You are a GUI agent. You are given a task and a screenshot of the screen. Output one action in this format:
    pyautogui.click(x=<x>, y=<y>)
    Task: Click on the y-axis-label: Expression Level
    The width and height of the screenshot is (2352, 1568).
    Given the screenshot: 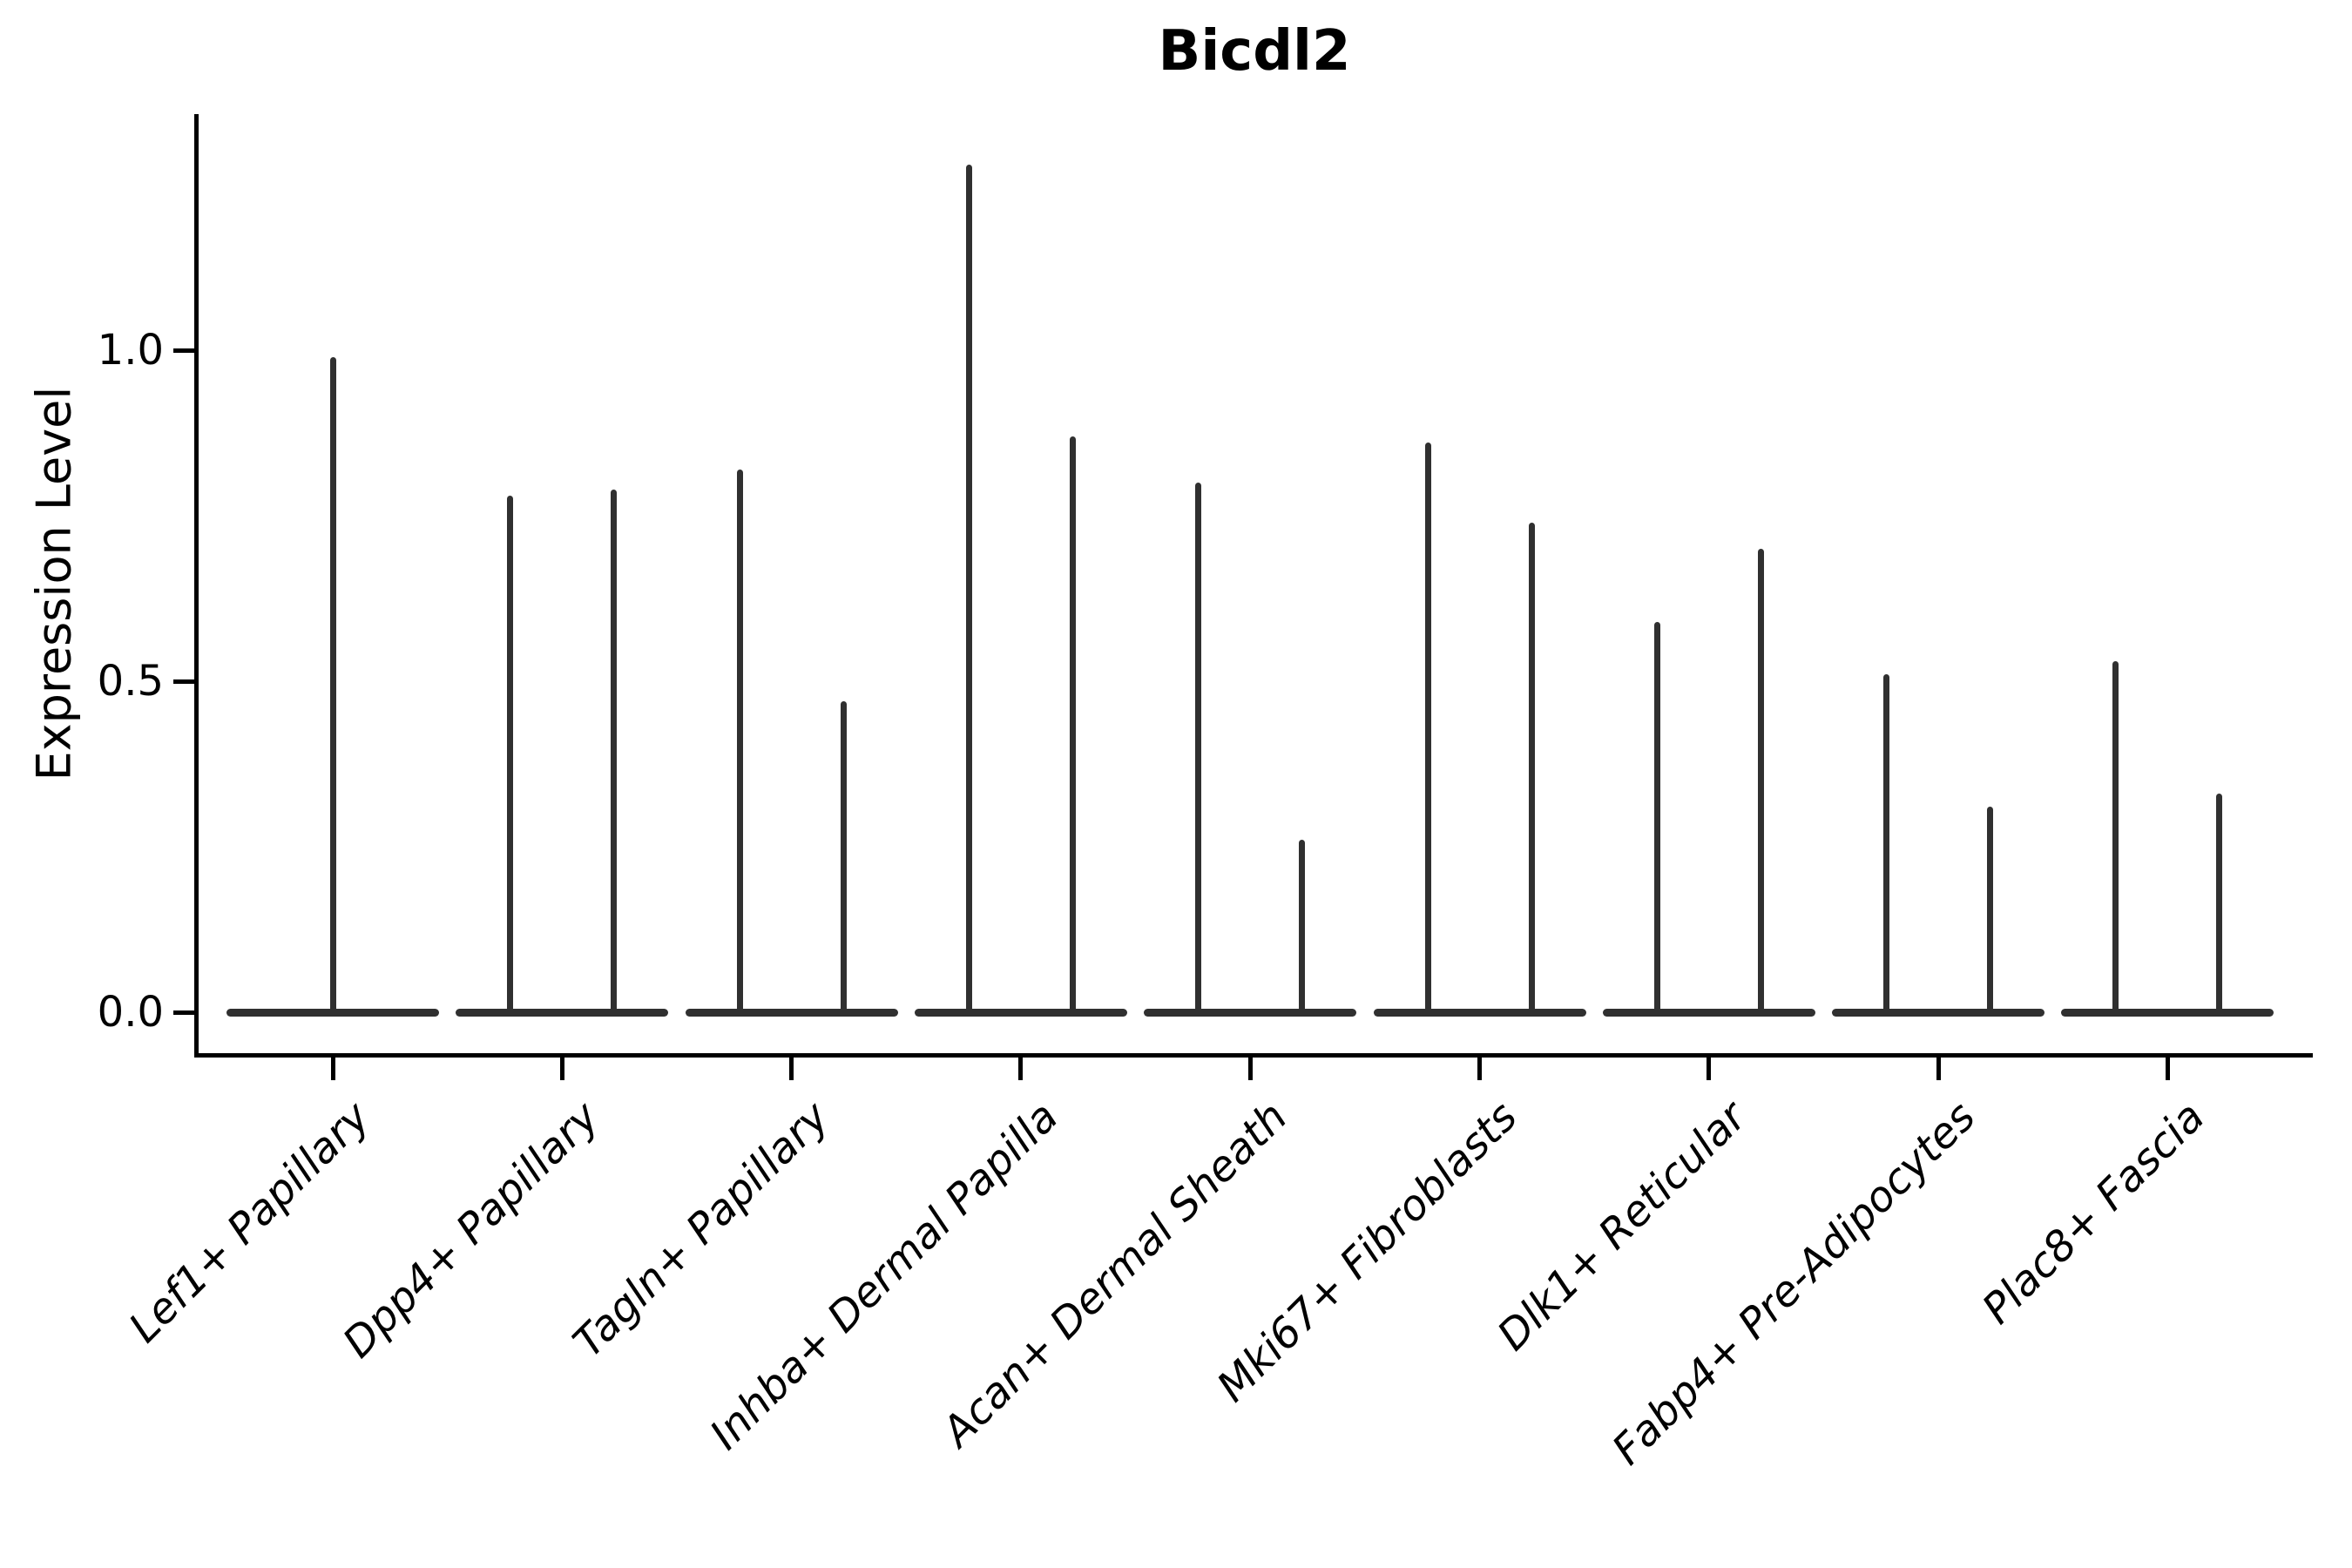 What is the action you would take?
    pyautogui.click(x=54, y=583)
    